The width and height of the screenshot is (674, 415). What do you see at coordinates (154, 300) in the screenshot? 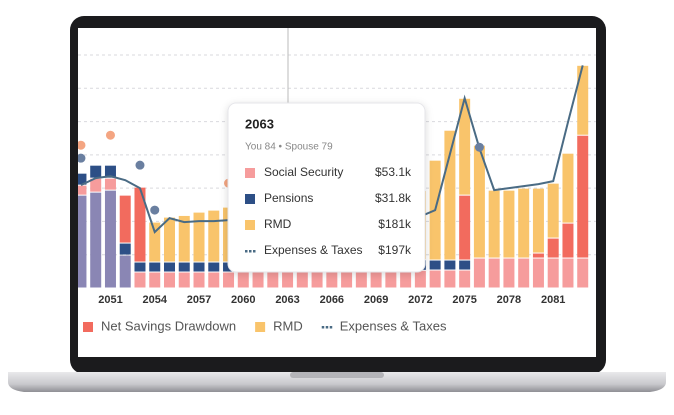
I see `x-tick-label: 2054` at bounding box center [154, 300].